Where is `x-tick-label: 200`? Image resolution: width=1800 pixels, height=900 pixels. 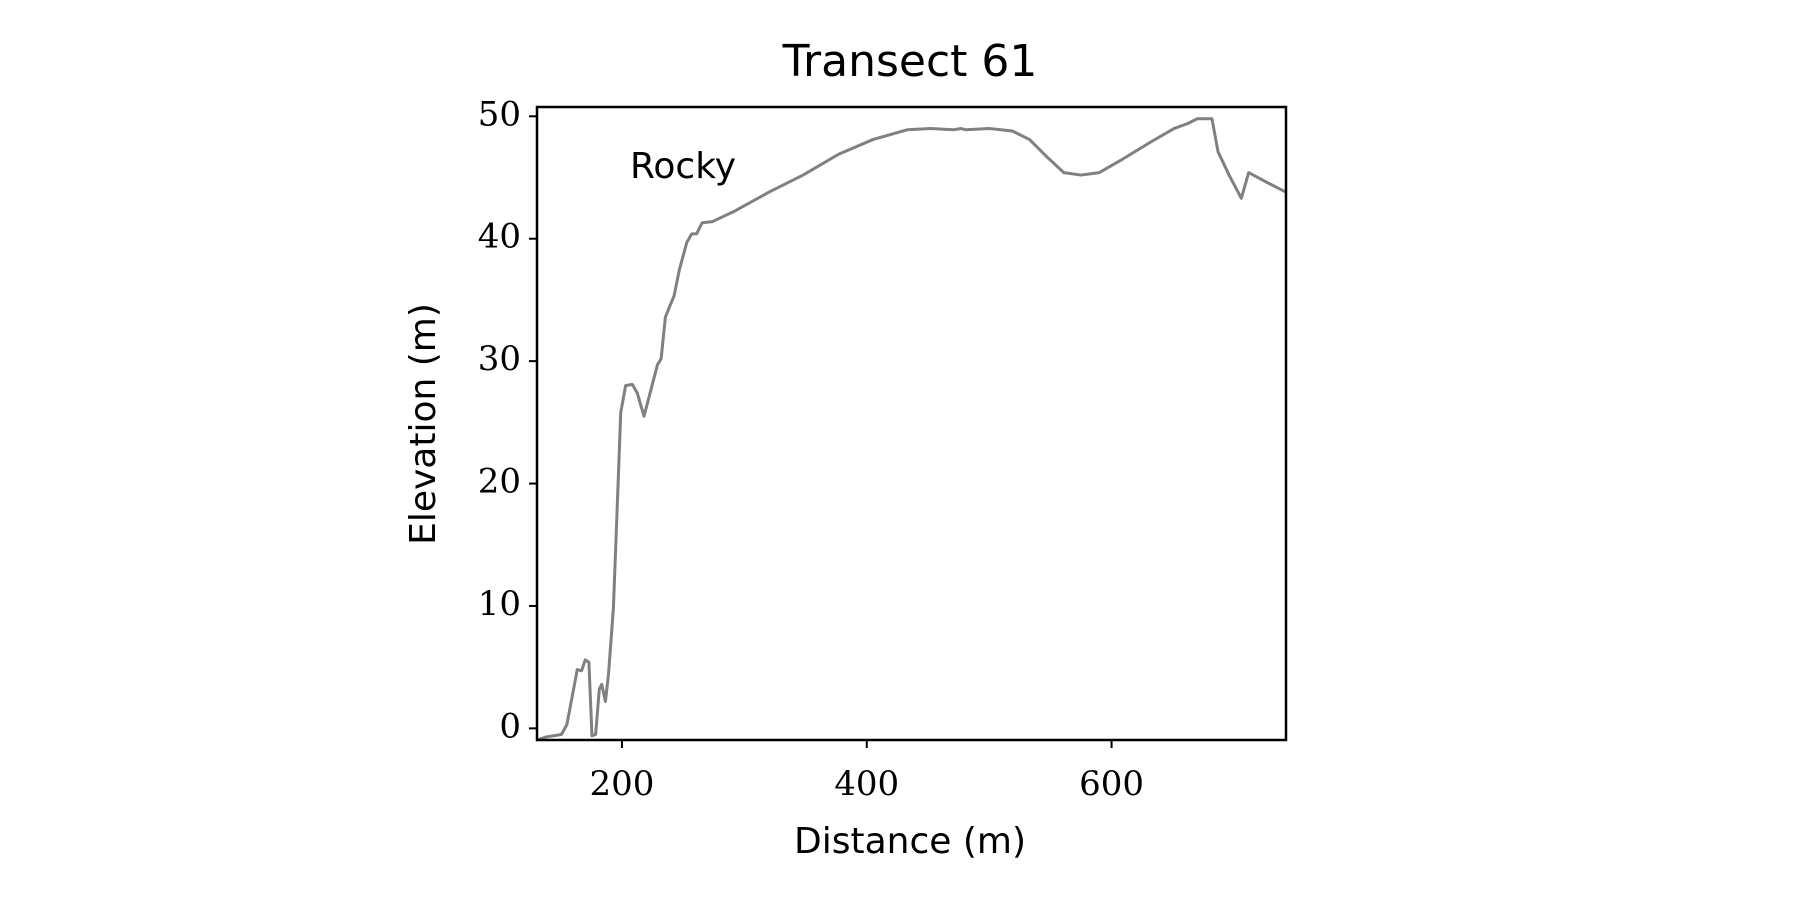 x-tick-label: 200 is located at coordinates (621, 784).